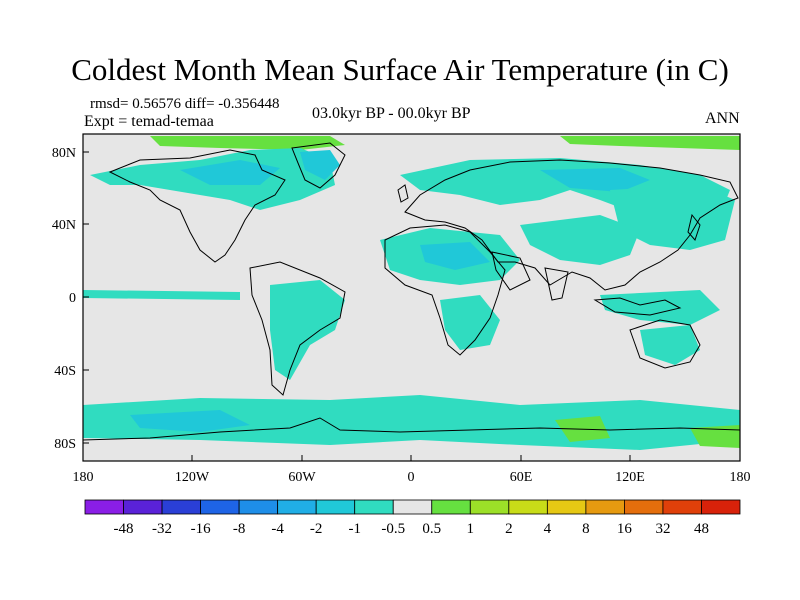 The width and height of the screenshot is (800, 600). Describe the element at coordinates (715, 436) in the screenshot. I see `antarctic-warm-patch-east` at that location.